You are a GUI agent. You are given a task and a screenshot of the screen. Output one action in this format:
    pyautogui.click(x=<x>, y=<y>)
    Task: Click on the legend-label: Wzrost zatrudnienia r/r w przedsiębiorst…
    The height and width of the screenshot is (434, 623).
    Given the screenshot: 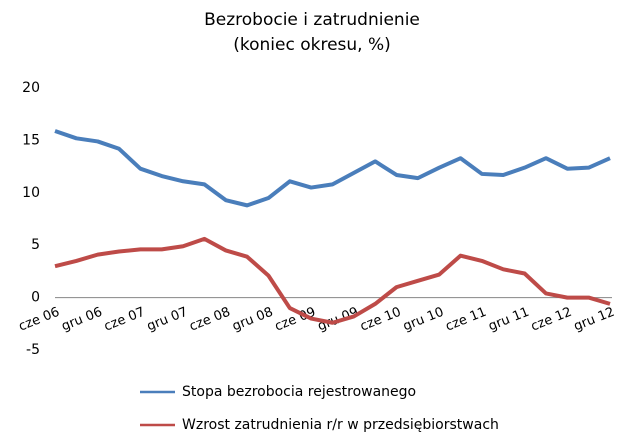 What is the action you would take?
    pyautogui.click(x=340, y=425)
    